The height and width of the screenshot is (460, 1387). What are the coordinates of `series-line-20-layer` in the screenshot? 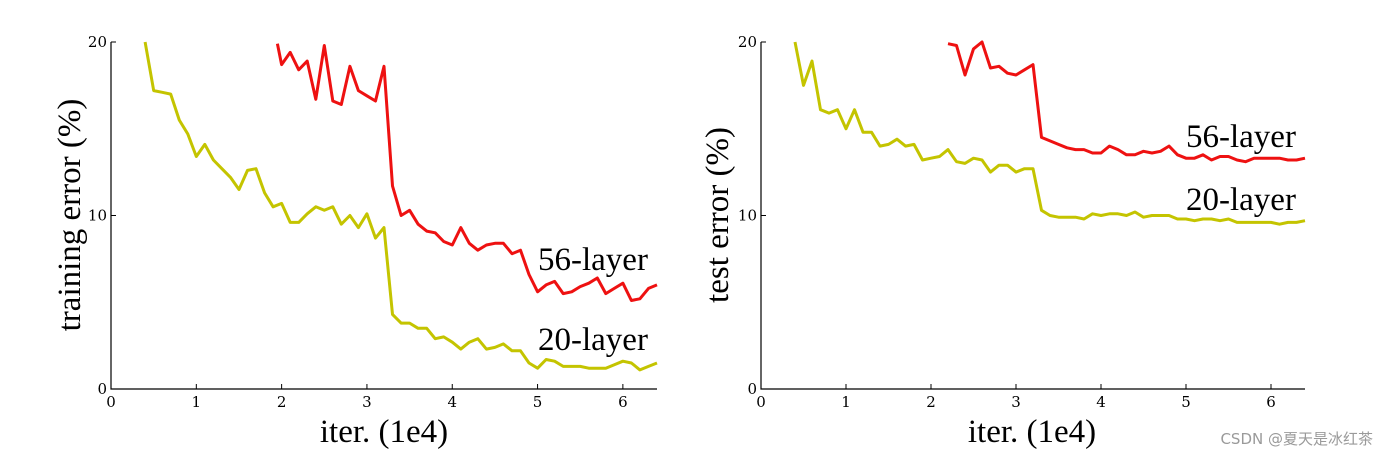 It's located at (1049, 133).